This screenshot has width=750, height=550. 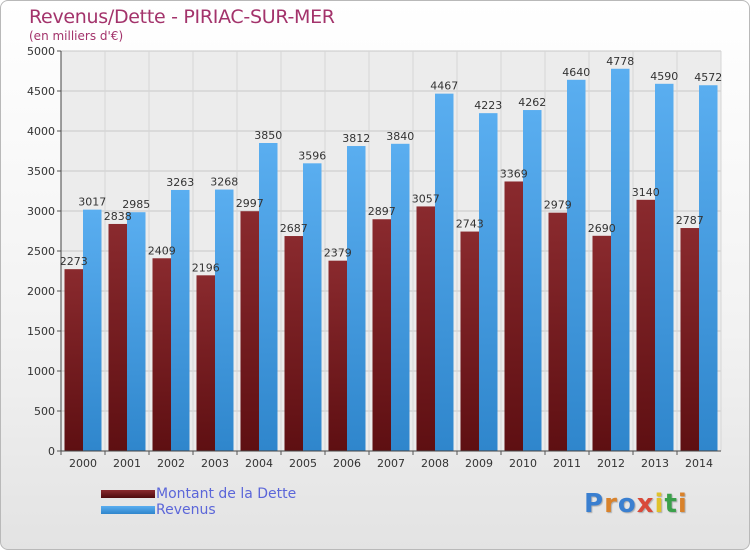 What do you see at coordinates (356, 138) in the screenshot?
I see `data-label-revenus: 3812` at bounding box center [356, 138].